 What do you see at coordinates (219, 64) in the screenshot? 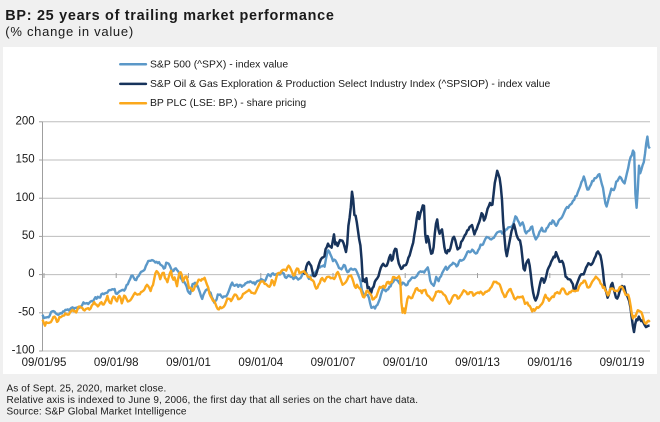
I see `svg-text: S&P 500 (^SPX) - index value` at bounding box center [219, 64].